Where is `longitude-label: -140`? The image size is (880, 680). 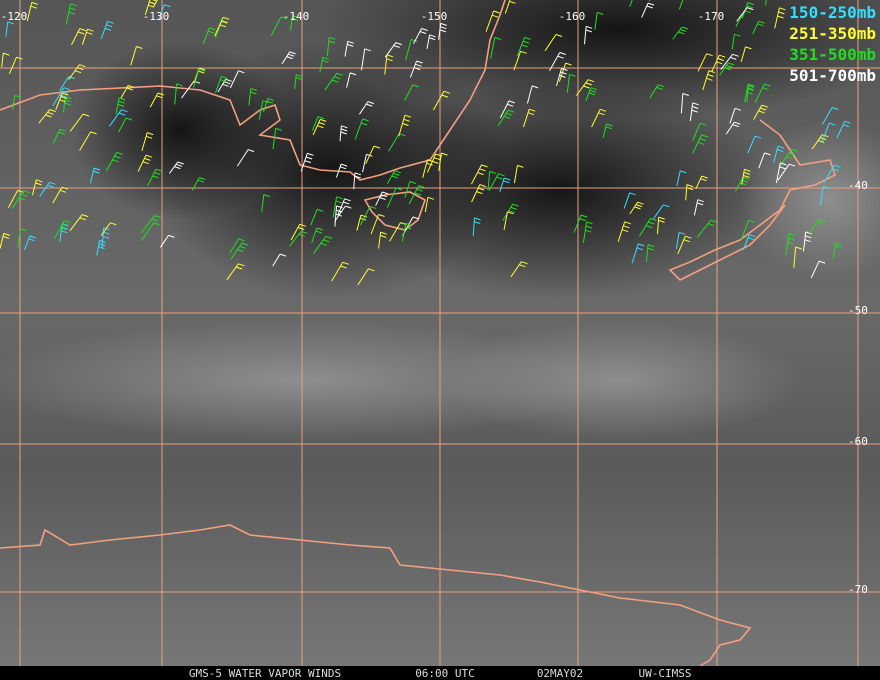 longitude-label: -140 is located at coordinates (296, 16).